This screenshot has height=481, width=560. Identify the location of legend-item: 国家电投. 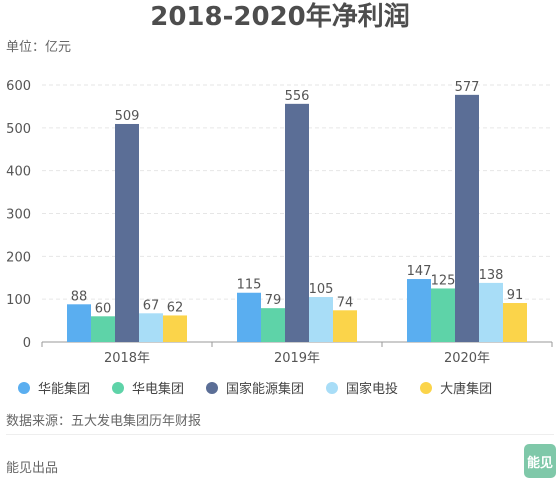
(362, 387).